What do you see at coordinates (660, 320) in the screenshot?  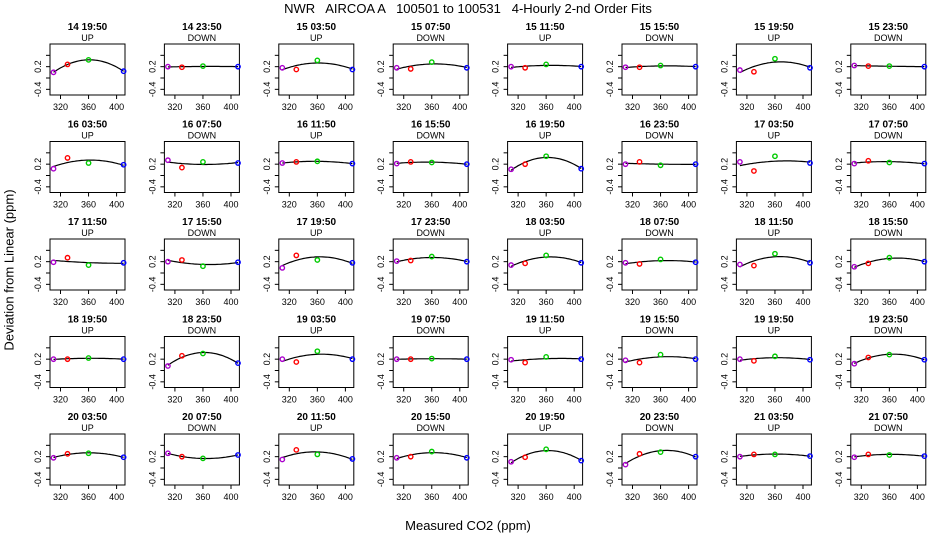 I see `panel-title: 19 15:50` at bounding box center [660, 320].